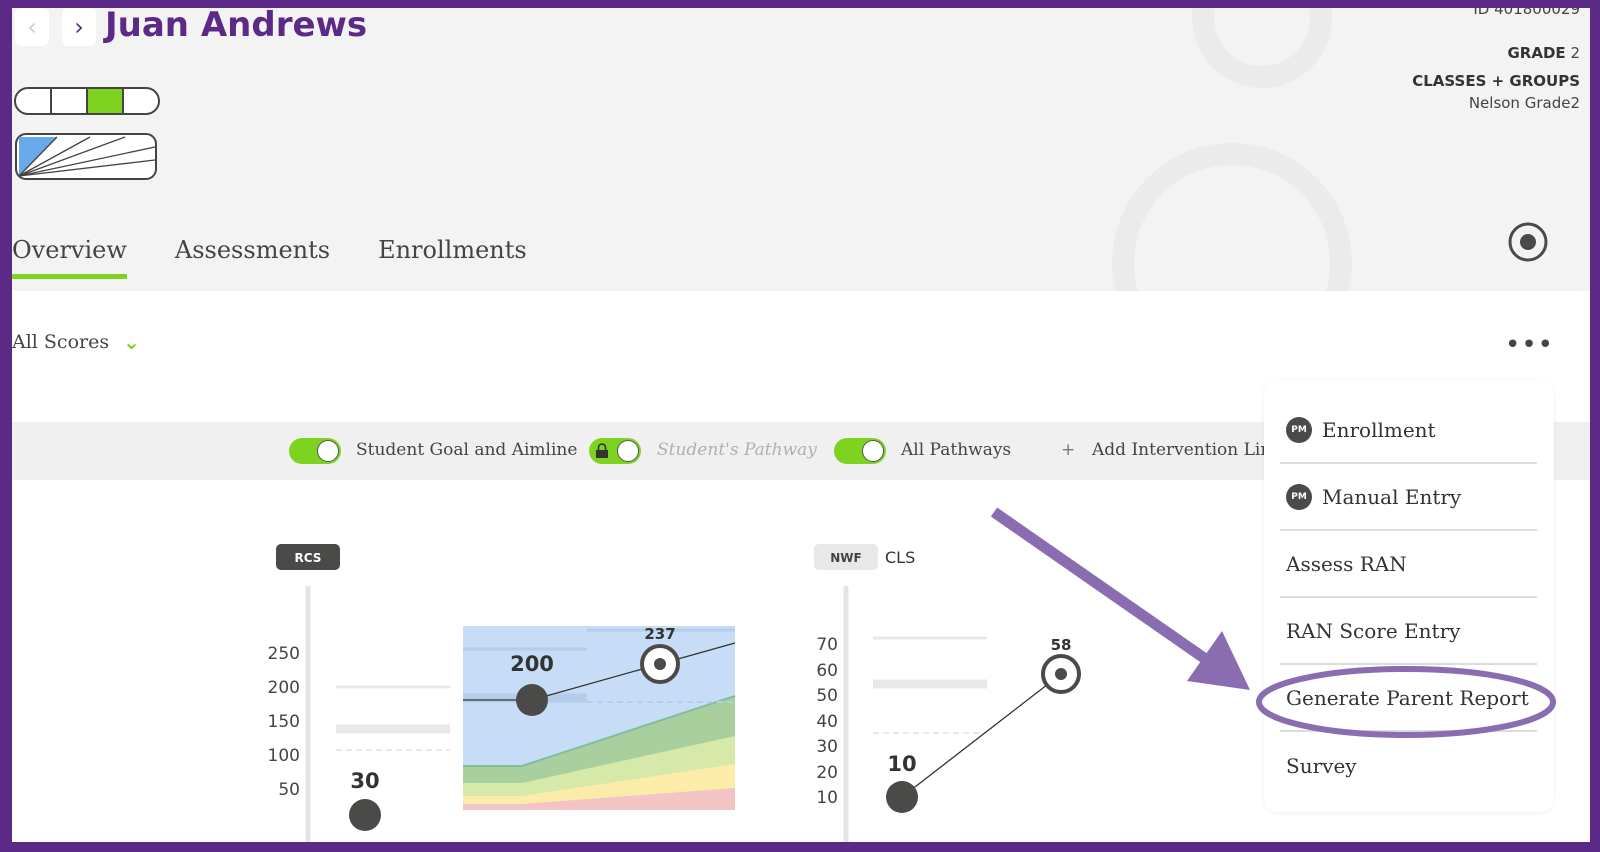  I want to click on menu-item-assess-ran: Assess RAN, so click(1408, 564).